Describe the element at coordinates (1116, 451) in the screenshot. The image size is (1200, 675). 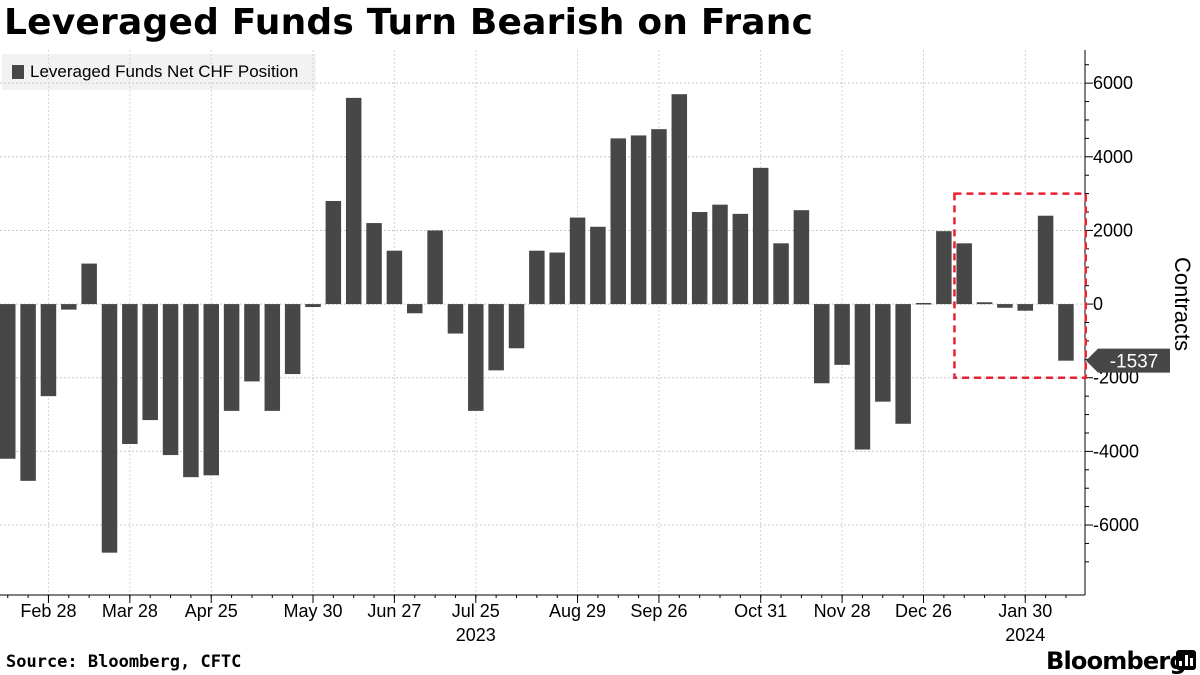
I see `y-tick-label: -4000` at that location.